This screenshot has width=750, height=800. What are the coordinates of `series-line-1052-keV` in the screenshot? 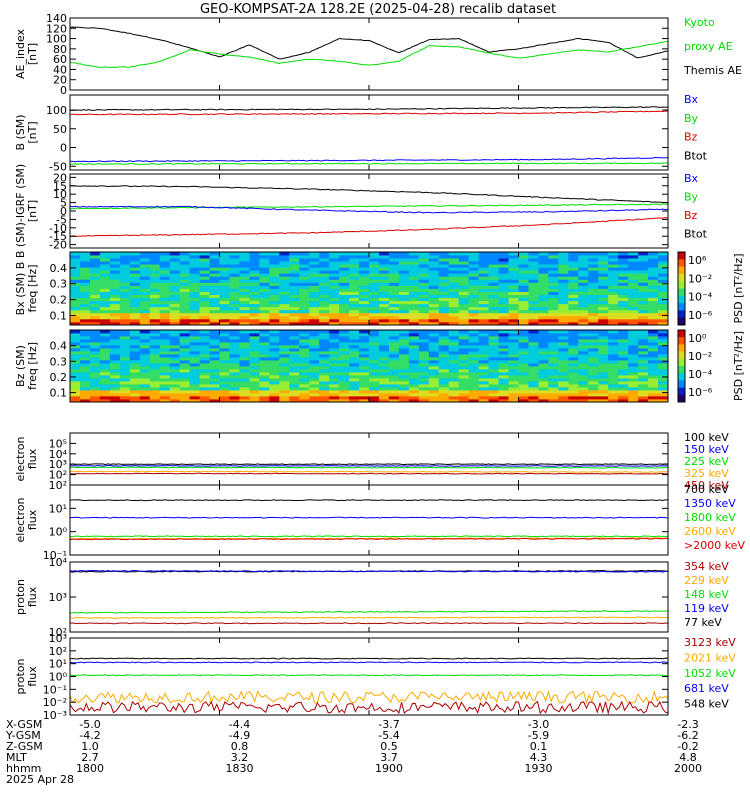 It's located at (369, 675).